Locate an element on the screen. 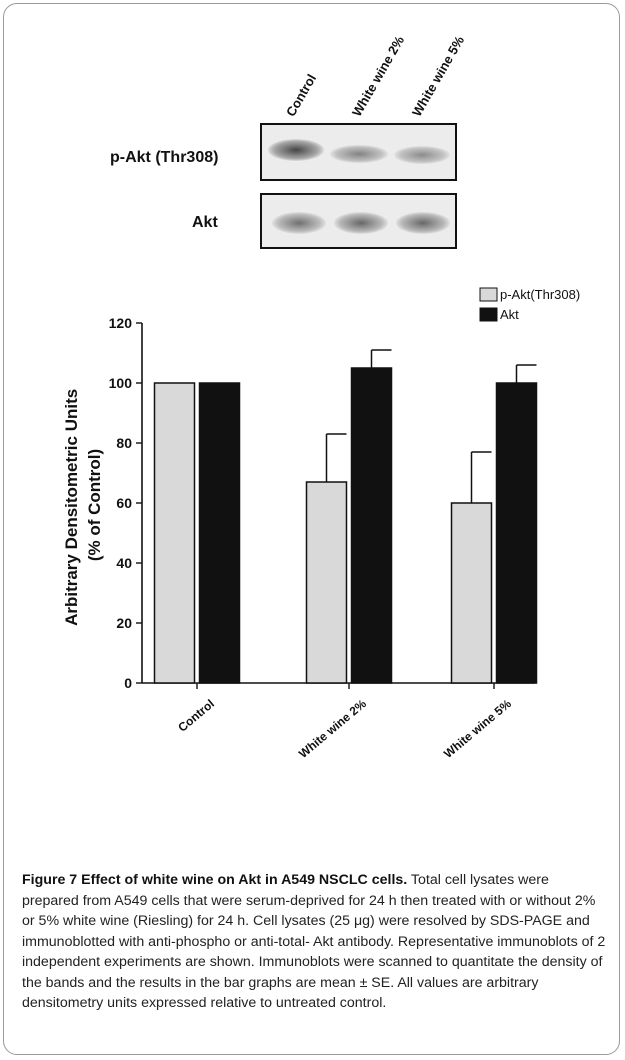 The height and width of the screenshot is (1060, 625). blot-panel-akt is located at coordinates (358, 221).